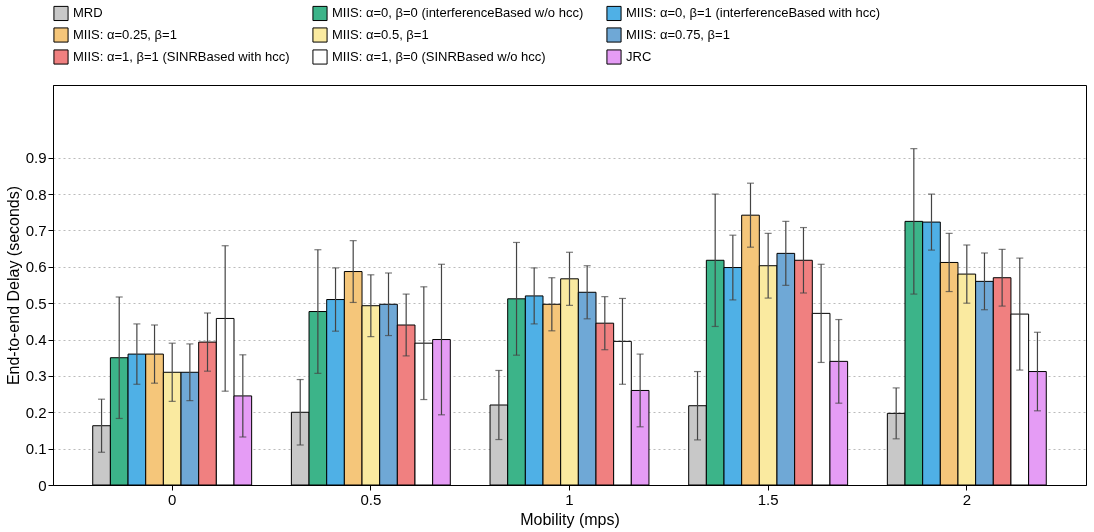 Image resolution: width=1094 pixels, height=532 pixels. Describe the element at coordinates (439, 56) in the screenshot. I see `legend-label: MIIS: α=1, β=0 (SINRBased w/o hcc)` at that location.